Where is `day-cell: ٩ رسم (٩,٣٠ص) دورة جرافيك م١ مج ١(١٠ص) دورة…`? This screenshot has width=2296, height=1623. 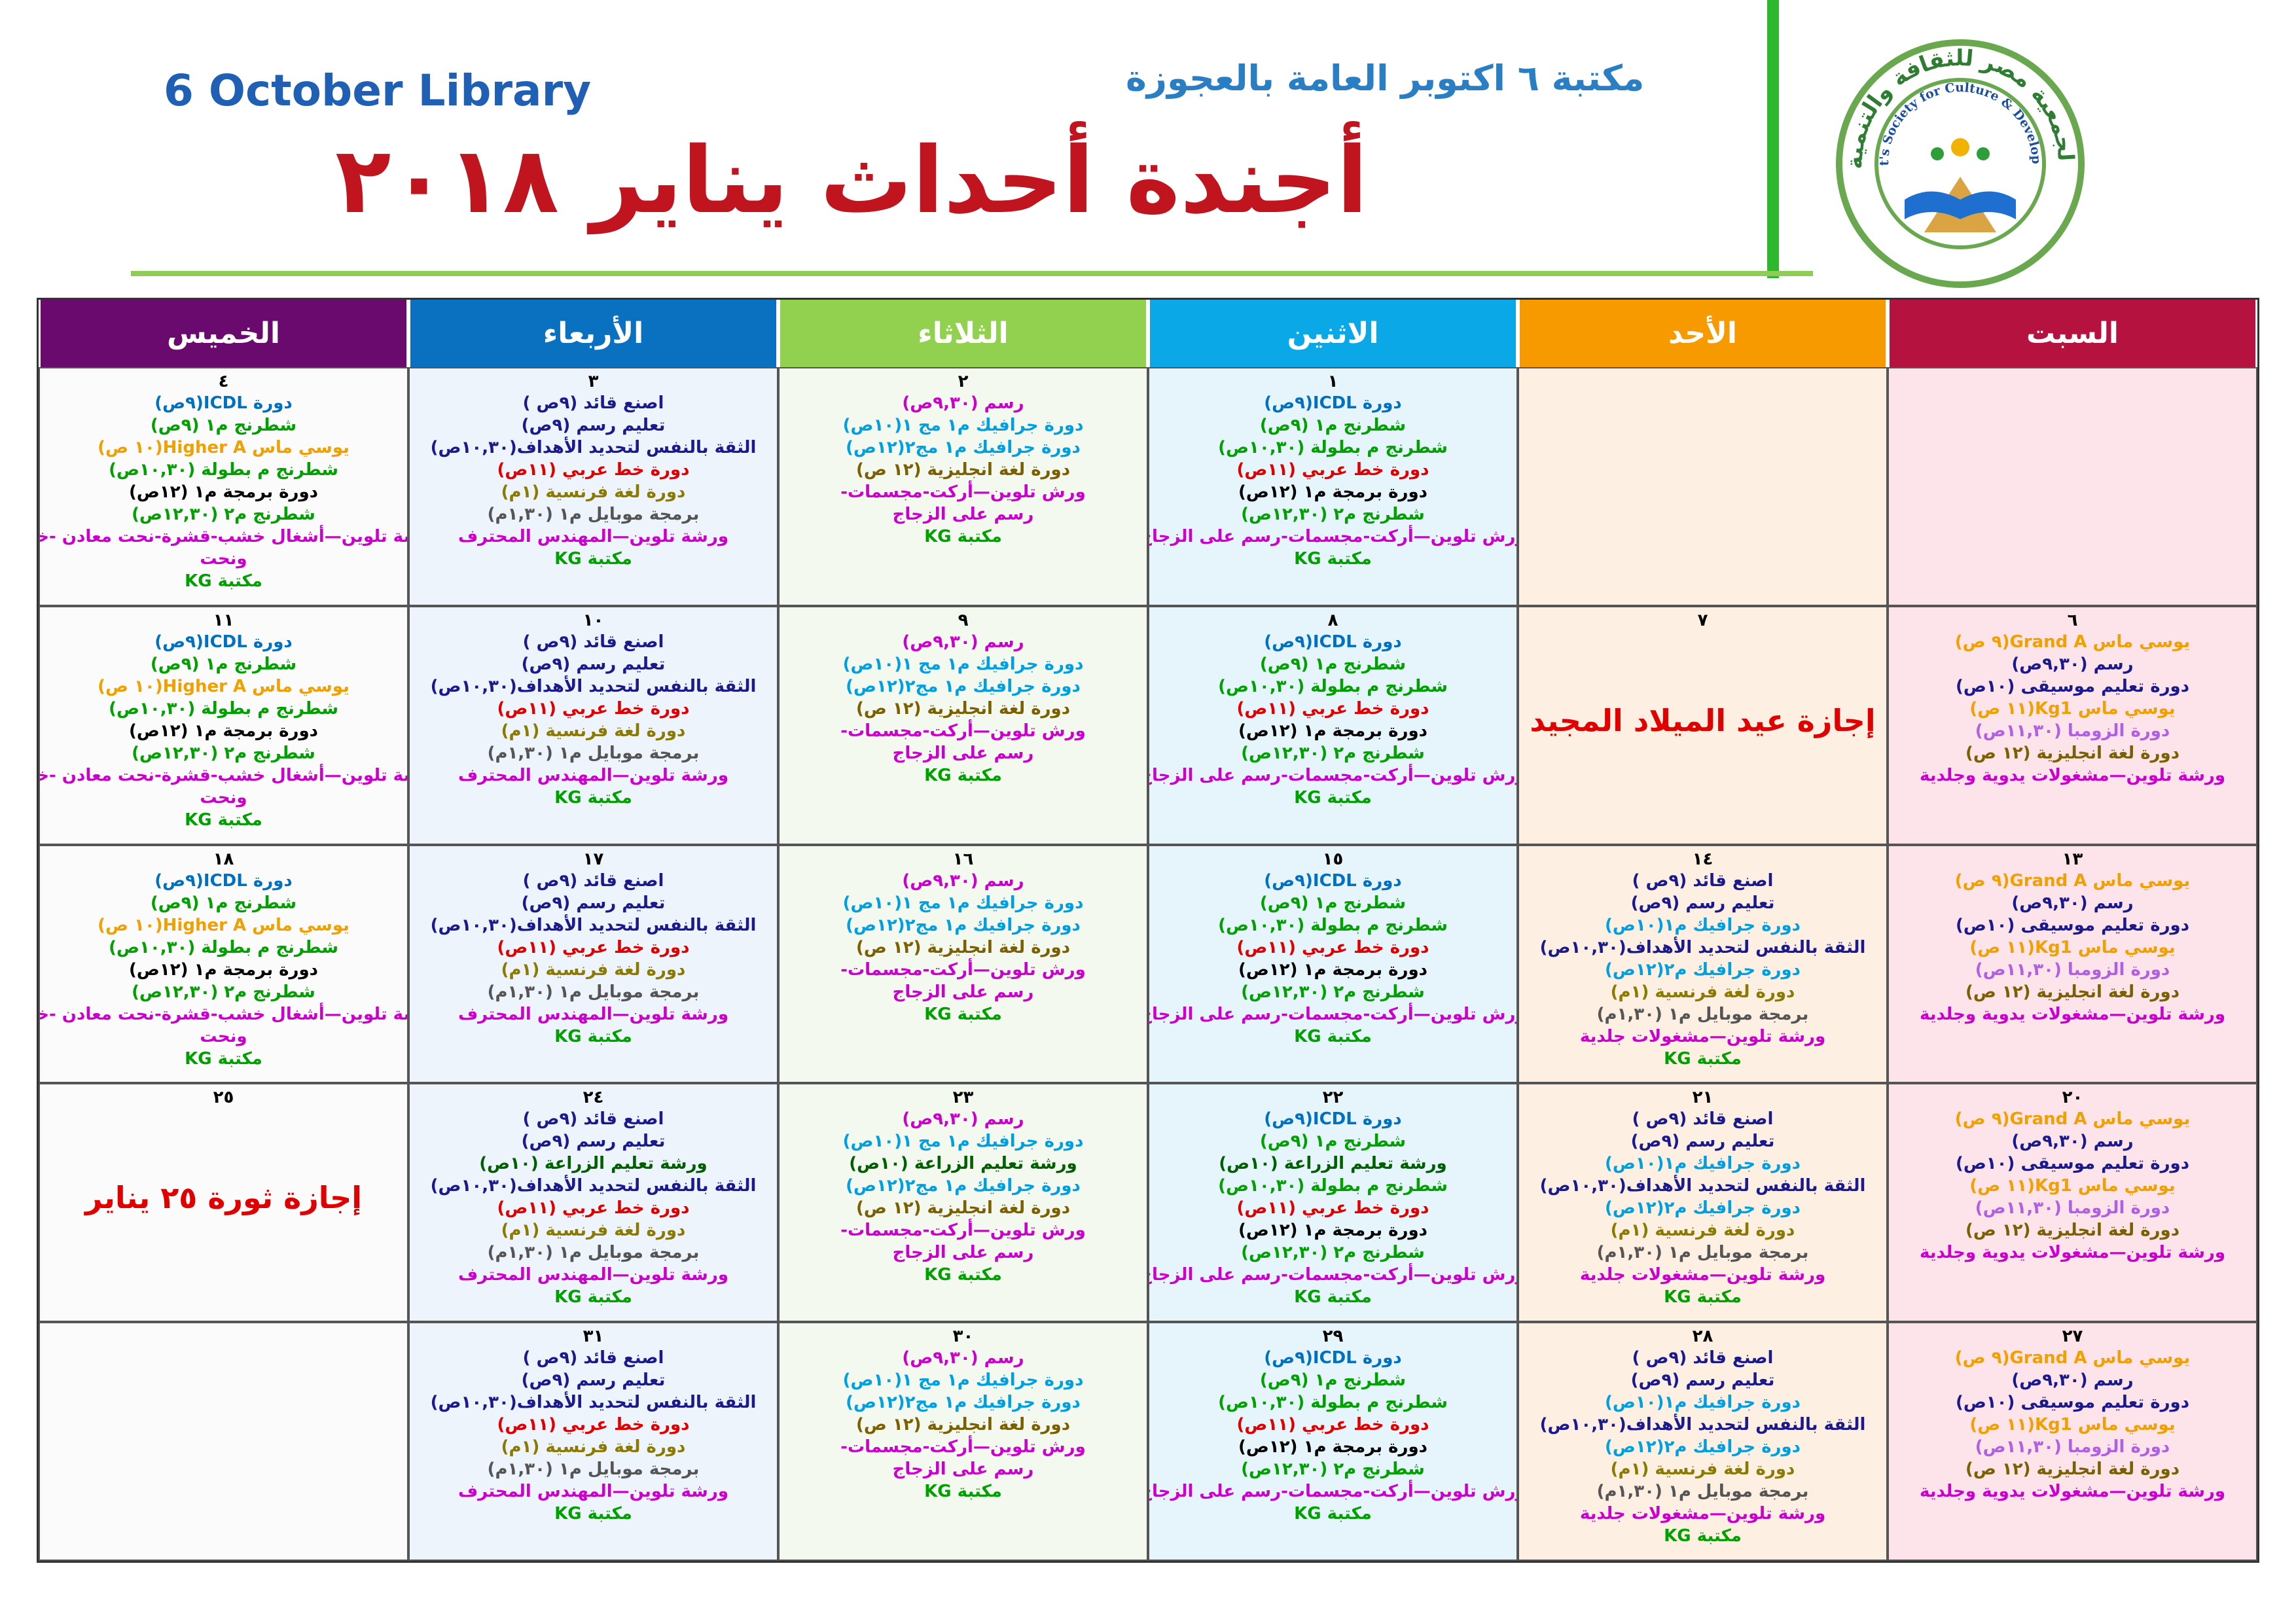
day-cell: ٩ رسم (٩,٣٠ص) دورة جرافيك م١ مج ١(١٠ص) دورة… is located at coordinates (963, 725).